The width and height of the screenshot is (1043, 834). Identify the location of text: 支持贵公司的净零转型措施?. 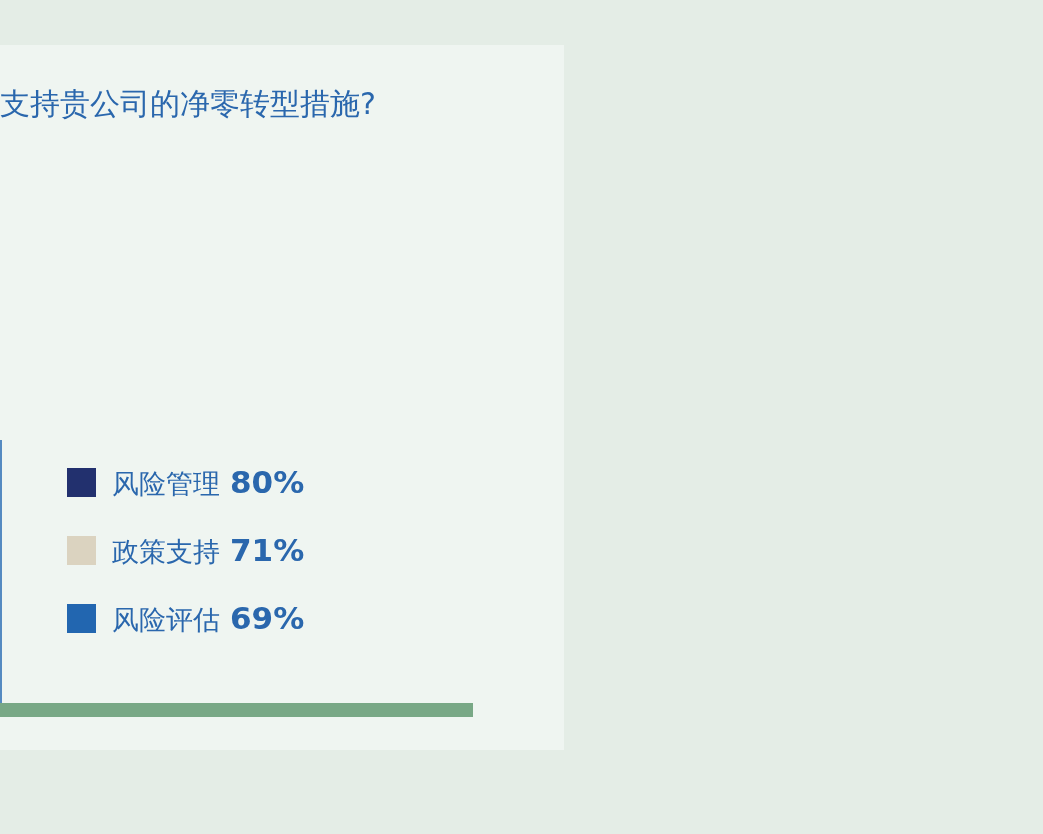
(188, 103).